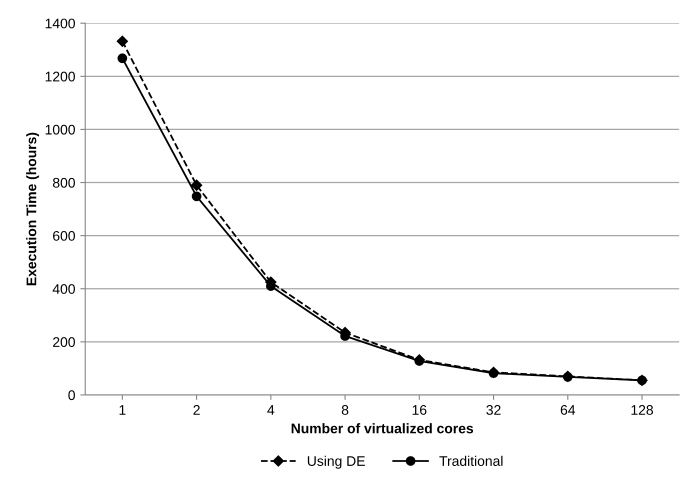 This screenshot has height=484, width=693. What do you see at coordinates (63, 289) in the screenshot?
I see `y-tick-label: 400` at bounding box center [63, 289].